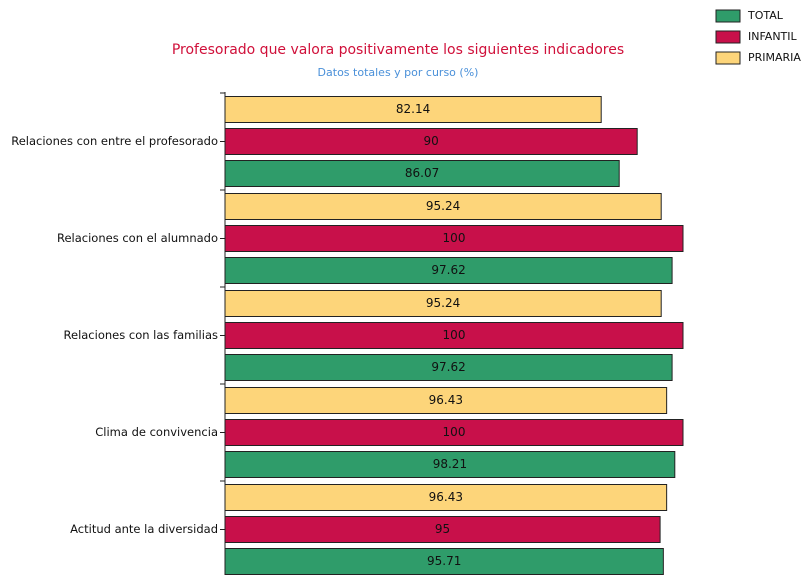  What do you see at coordinates (141, 335) in the screenshot?
I see `y-tick-label: Relaciones con las familias` at bounding box center [141, 335].